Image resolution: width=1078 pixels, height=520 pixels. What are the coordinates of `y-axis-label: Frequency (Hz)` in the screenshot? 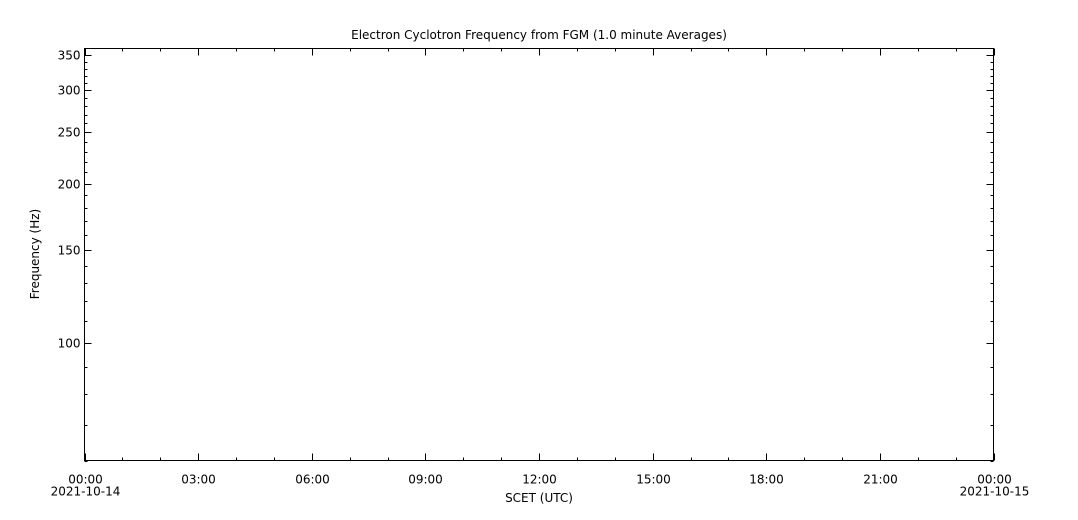 It's located at (35, 254).